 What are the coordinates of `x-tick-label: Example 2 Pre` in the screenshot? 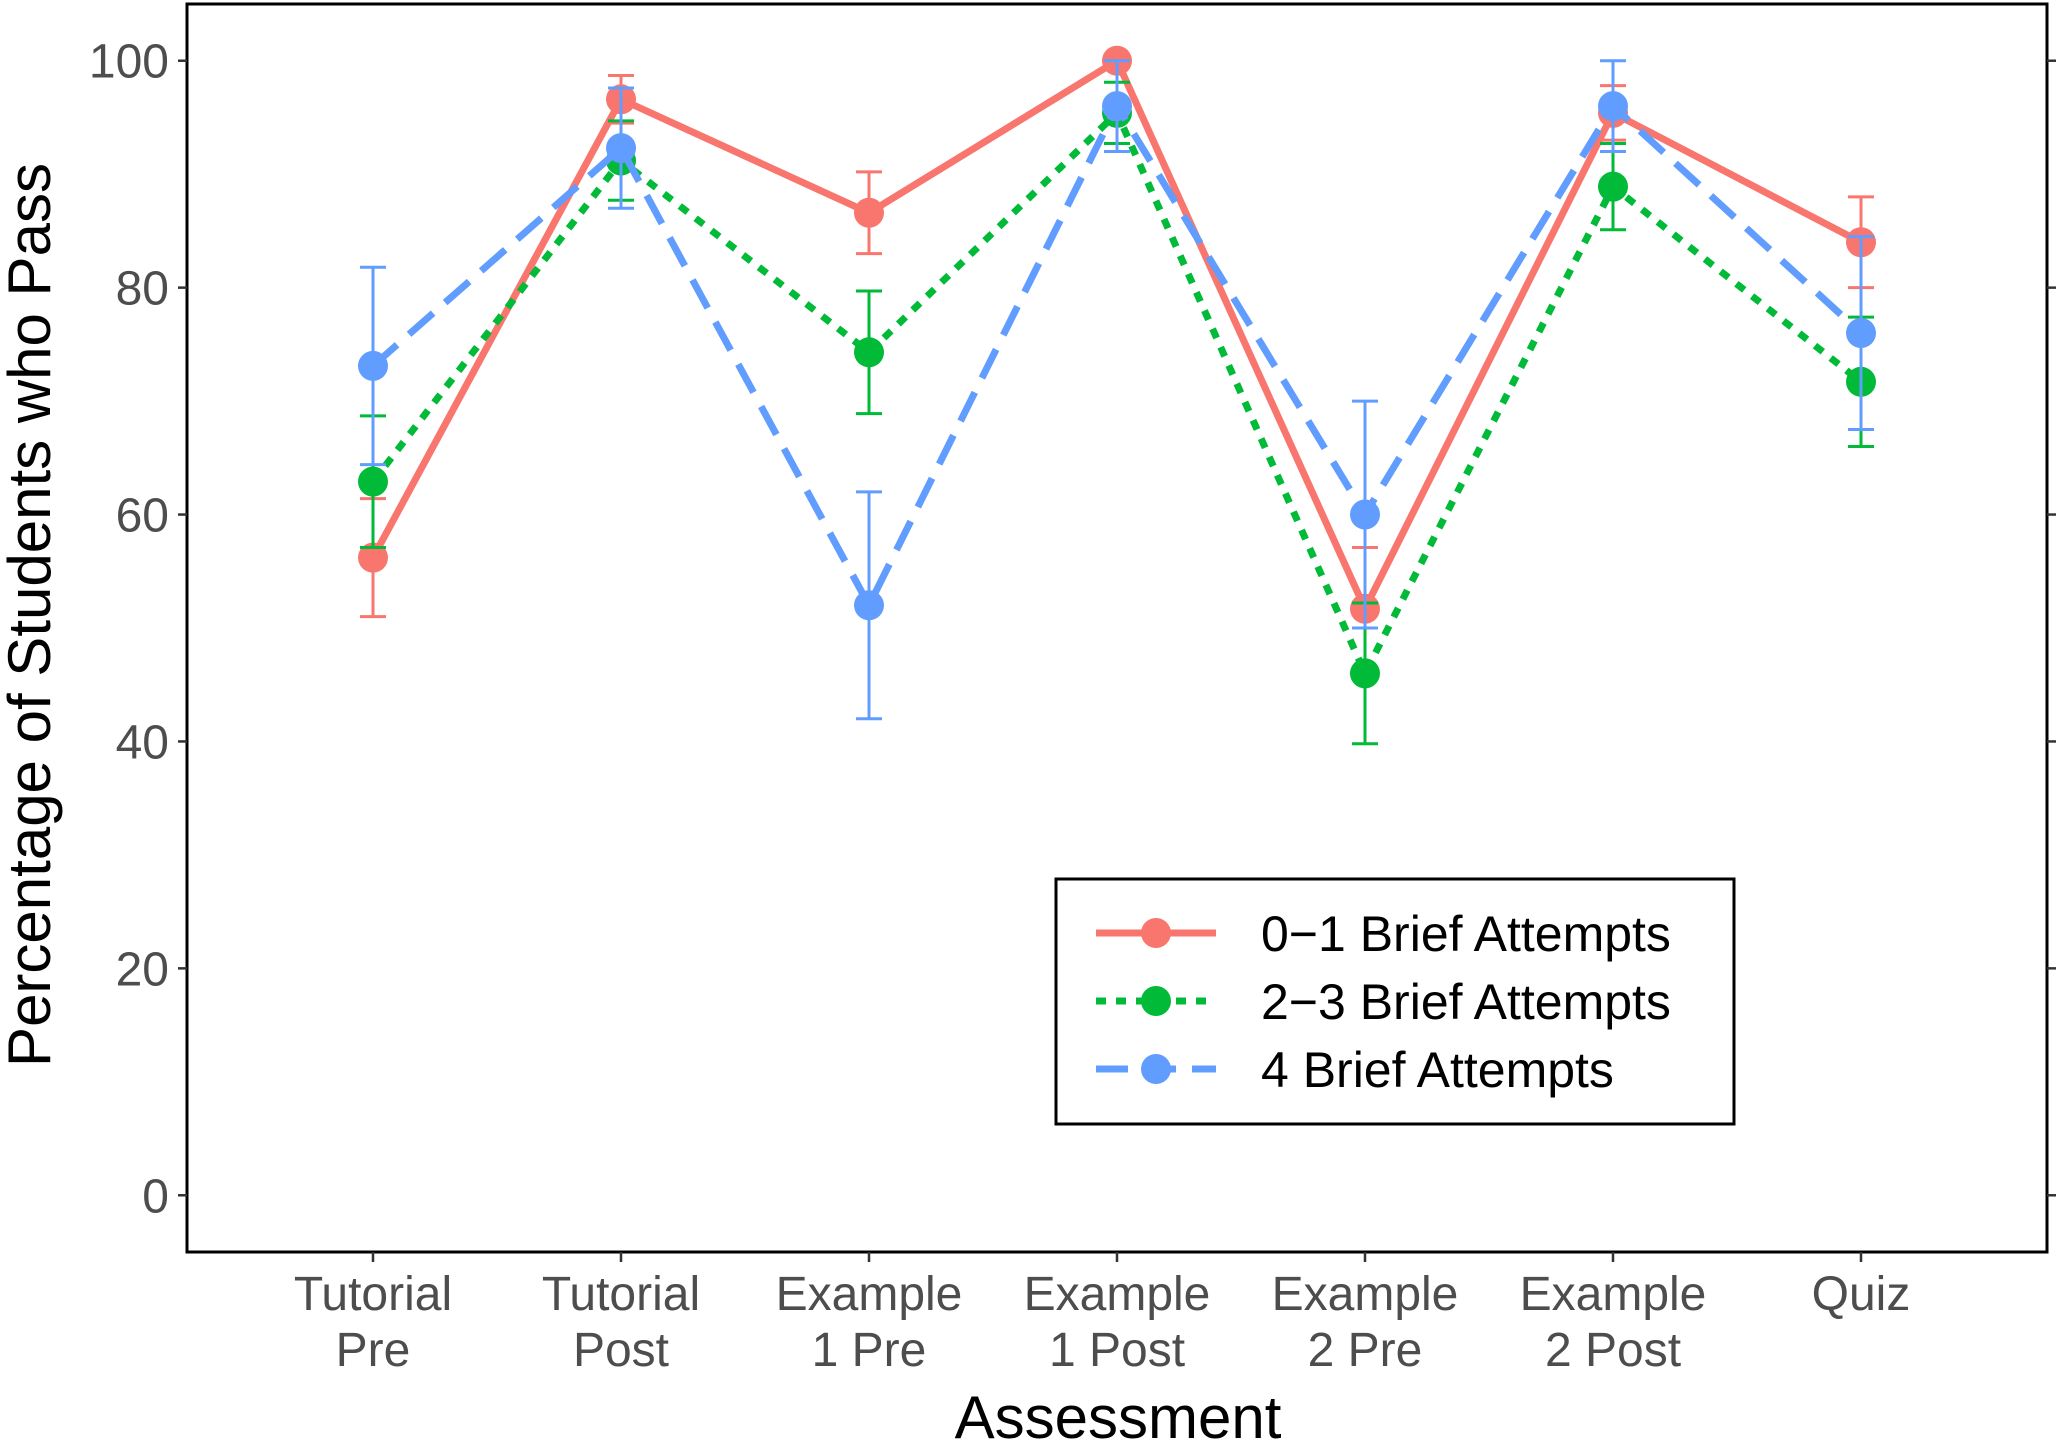 It's located at (1365, 1322).